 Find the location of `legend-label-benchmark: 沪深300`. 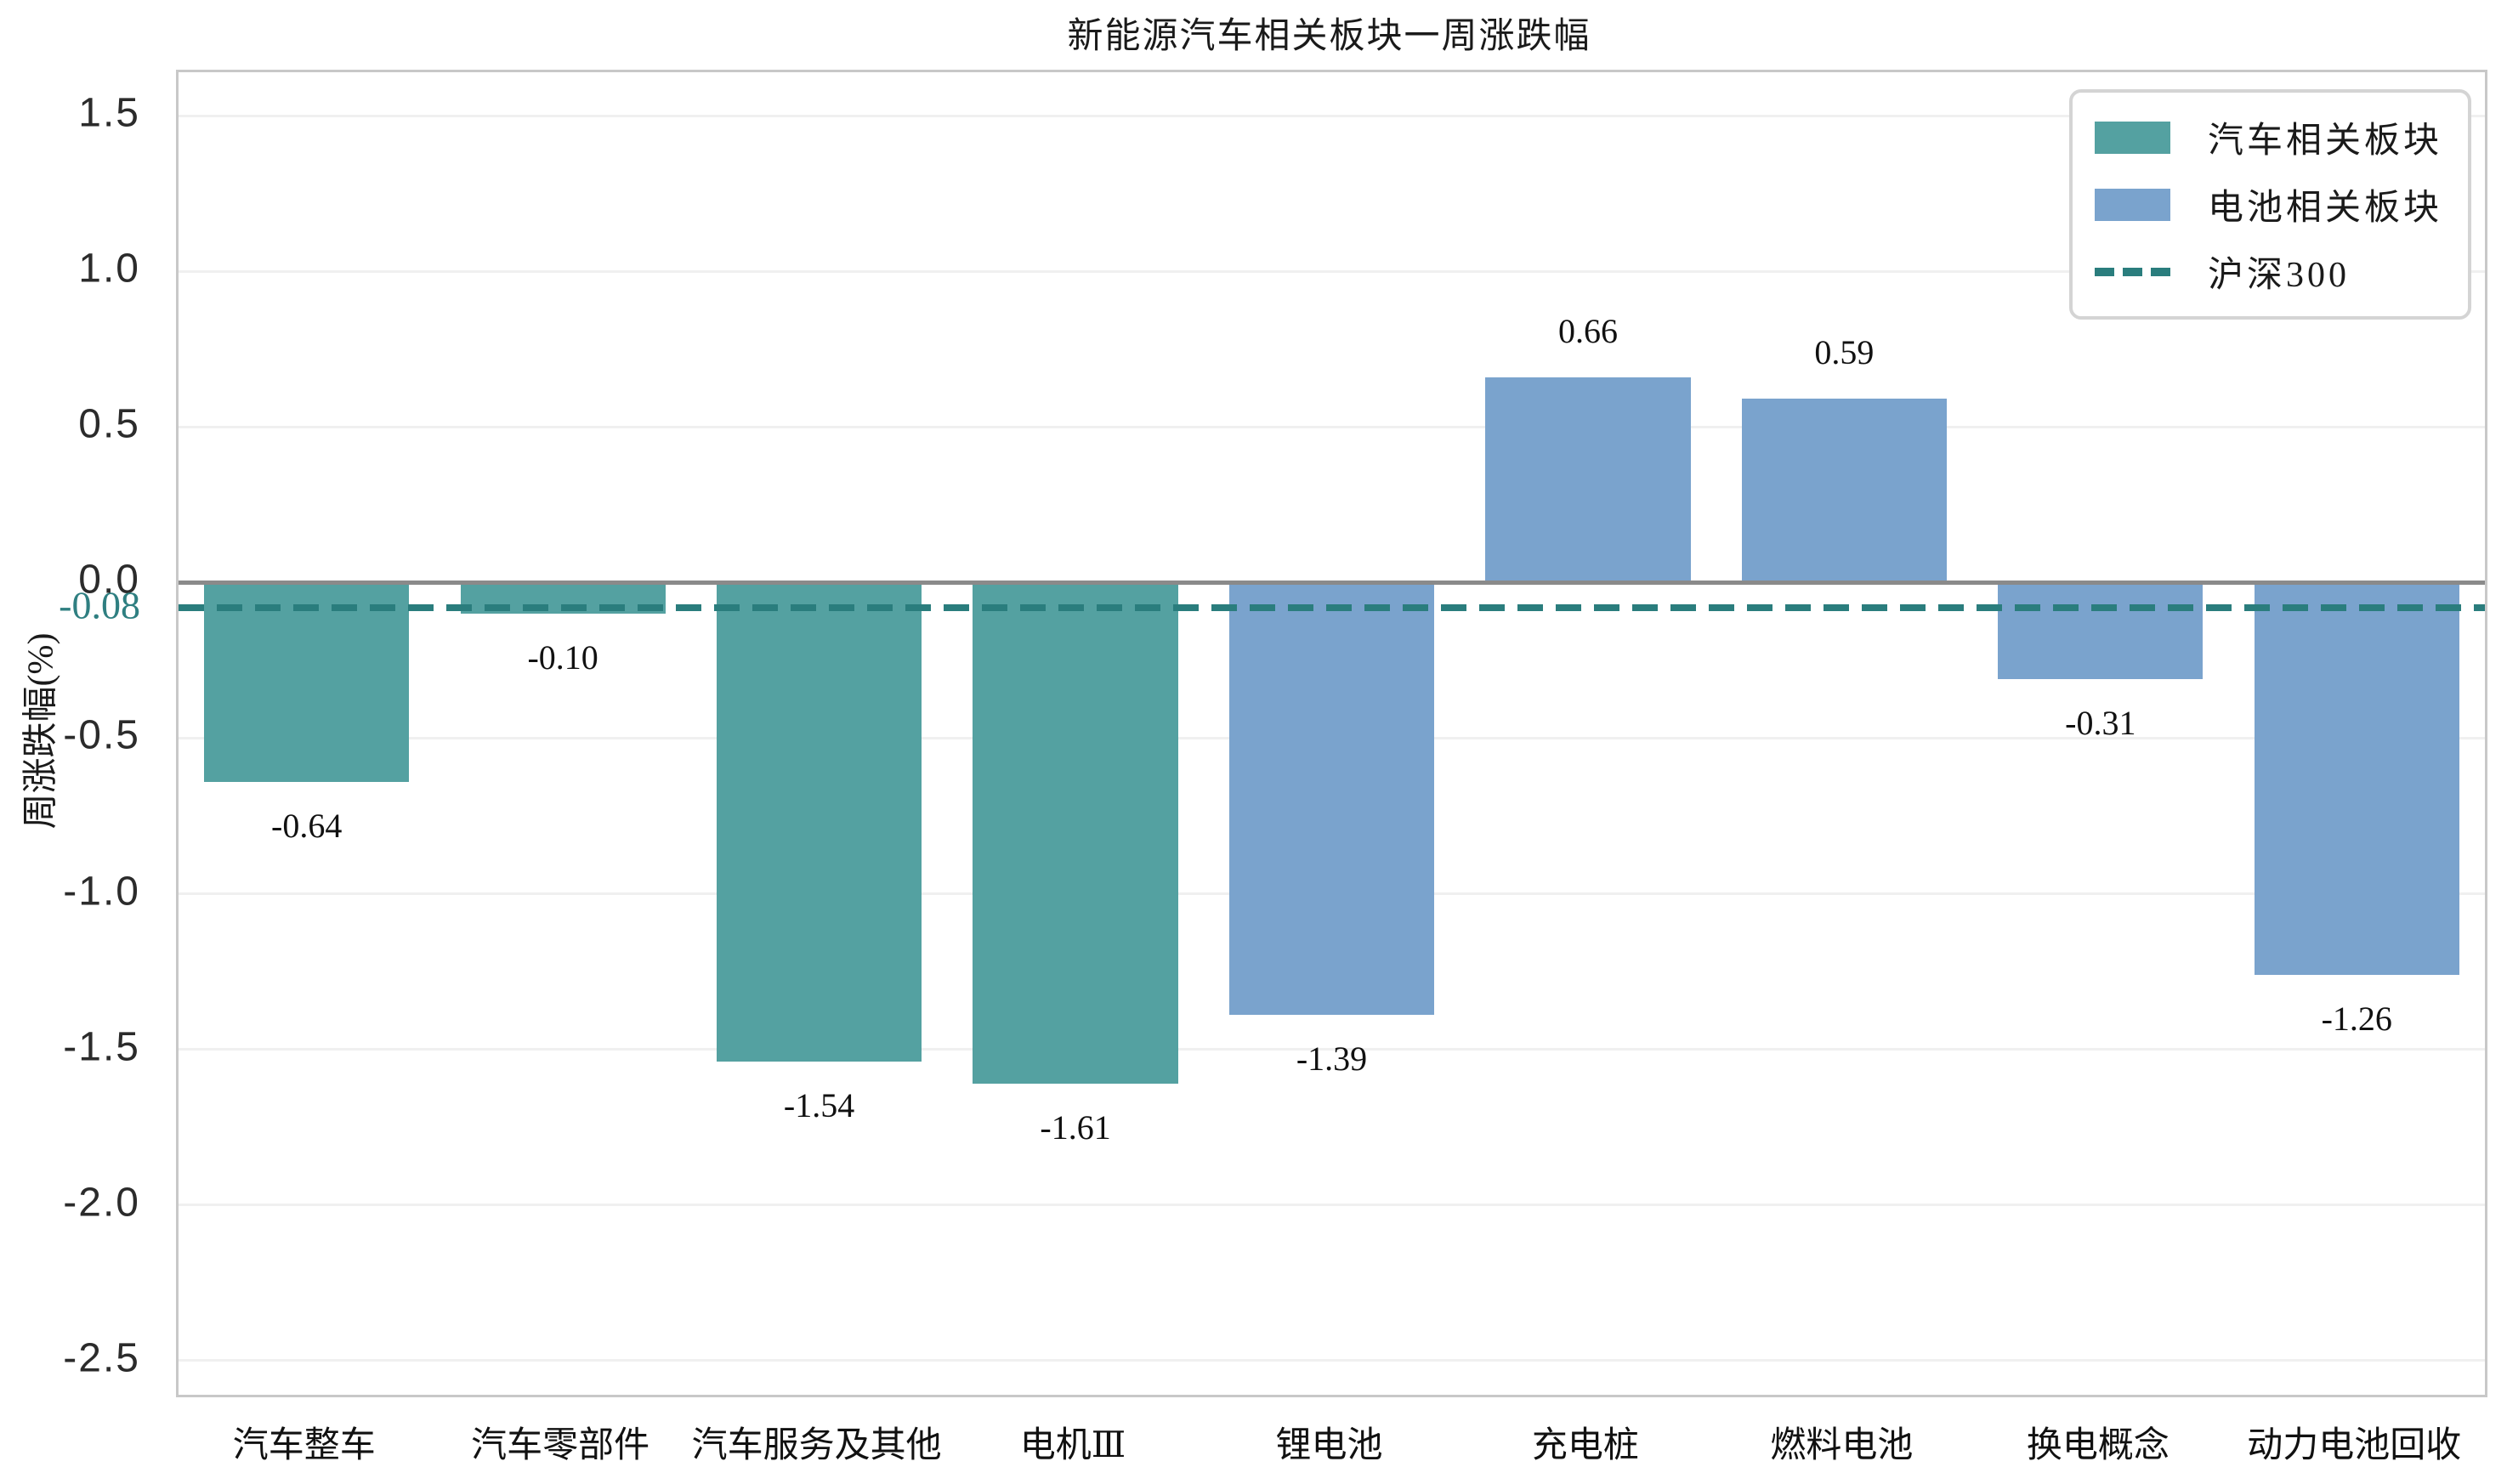

legend-label-benchmark: 沪深300 is located at coordinates (2279, 275).